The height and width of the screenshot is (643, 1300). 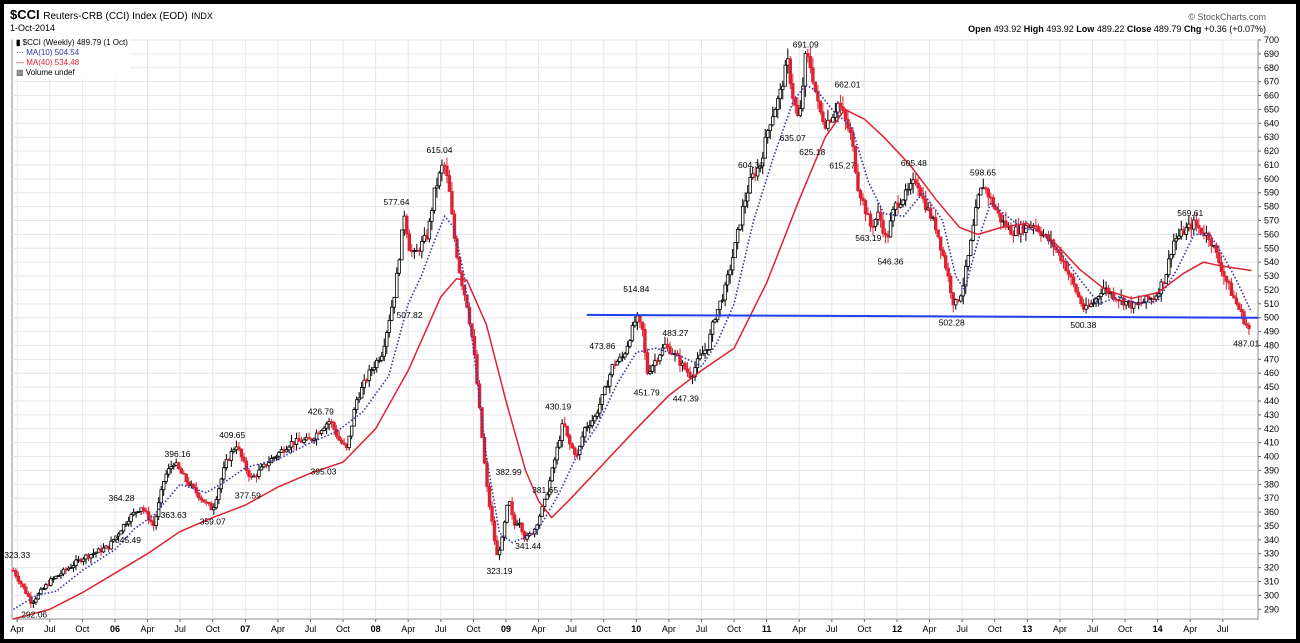 What do you see at coordinates (1033, 29) in the screenshot?
I see `high-label: High` at bounding box center [1033, 29].